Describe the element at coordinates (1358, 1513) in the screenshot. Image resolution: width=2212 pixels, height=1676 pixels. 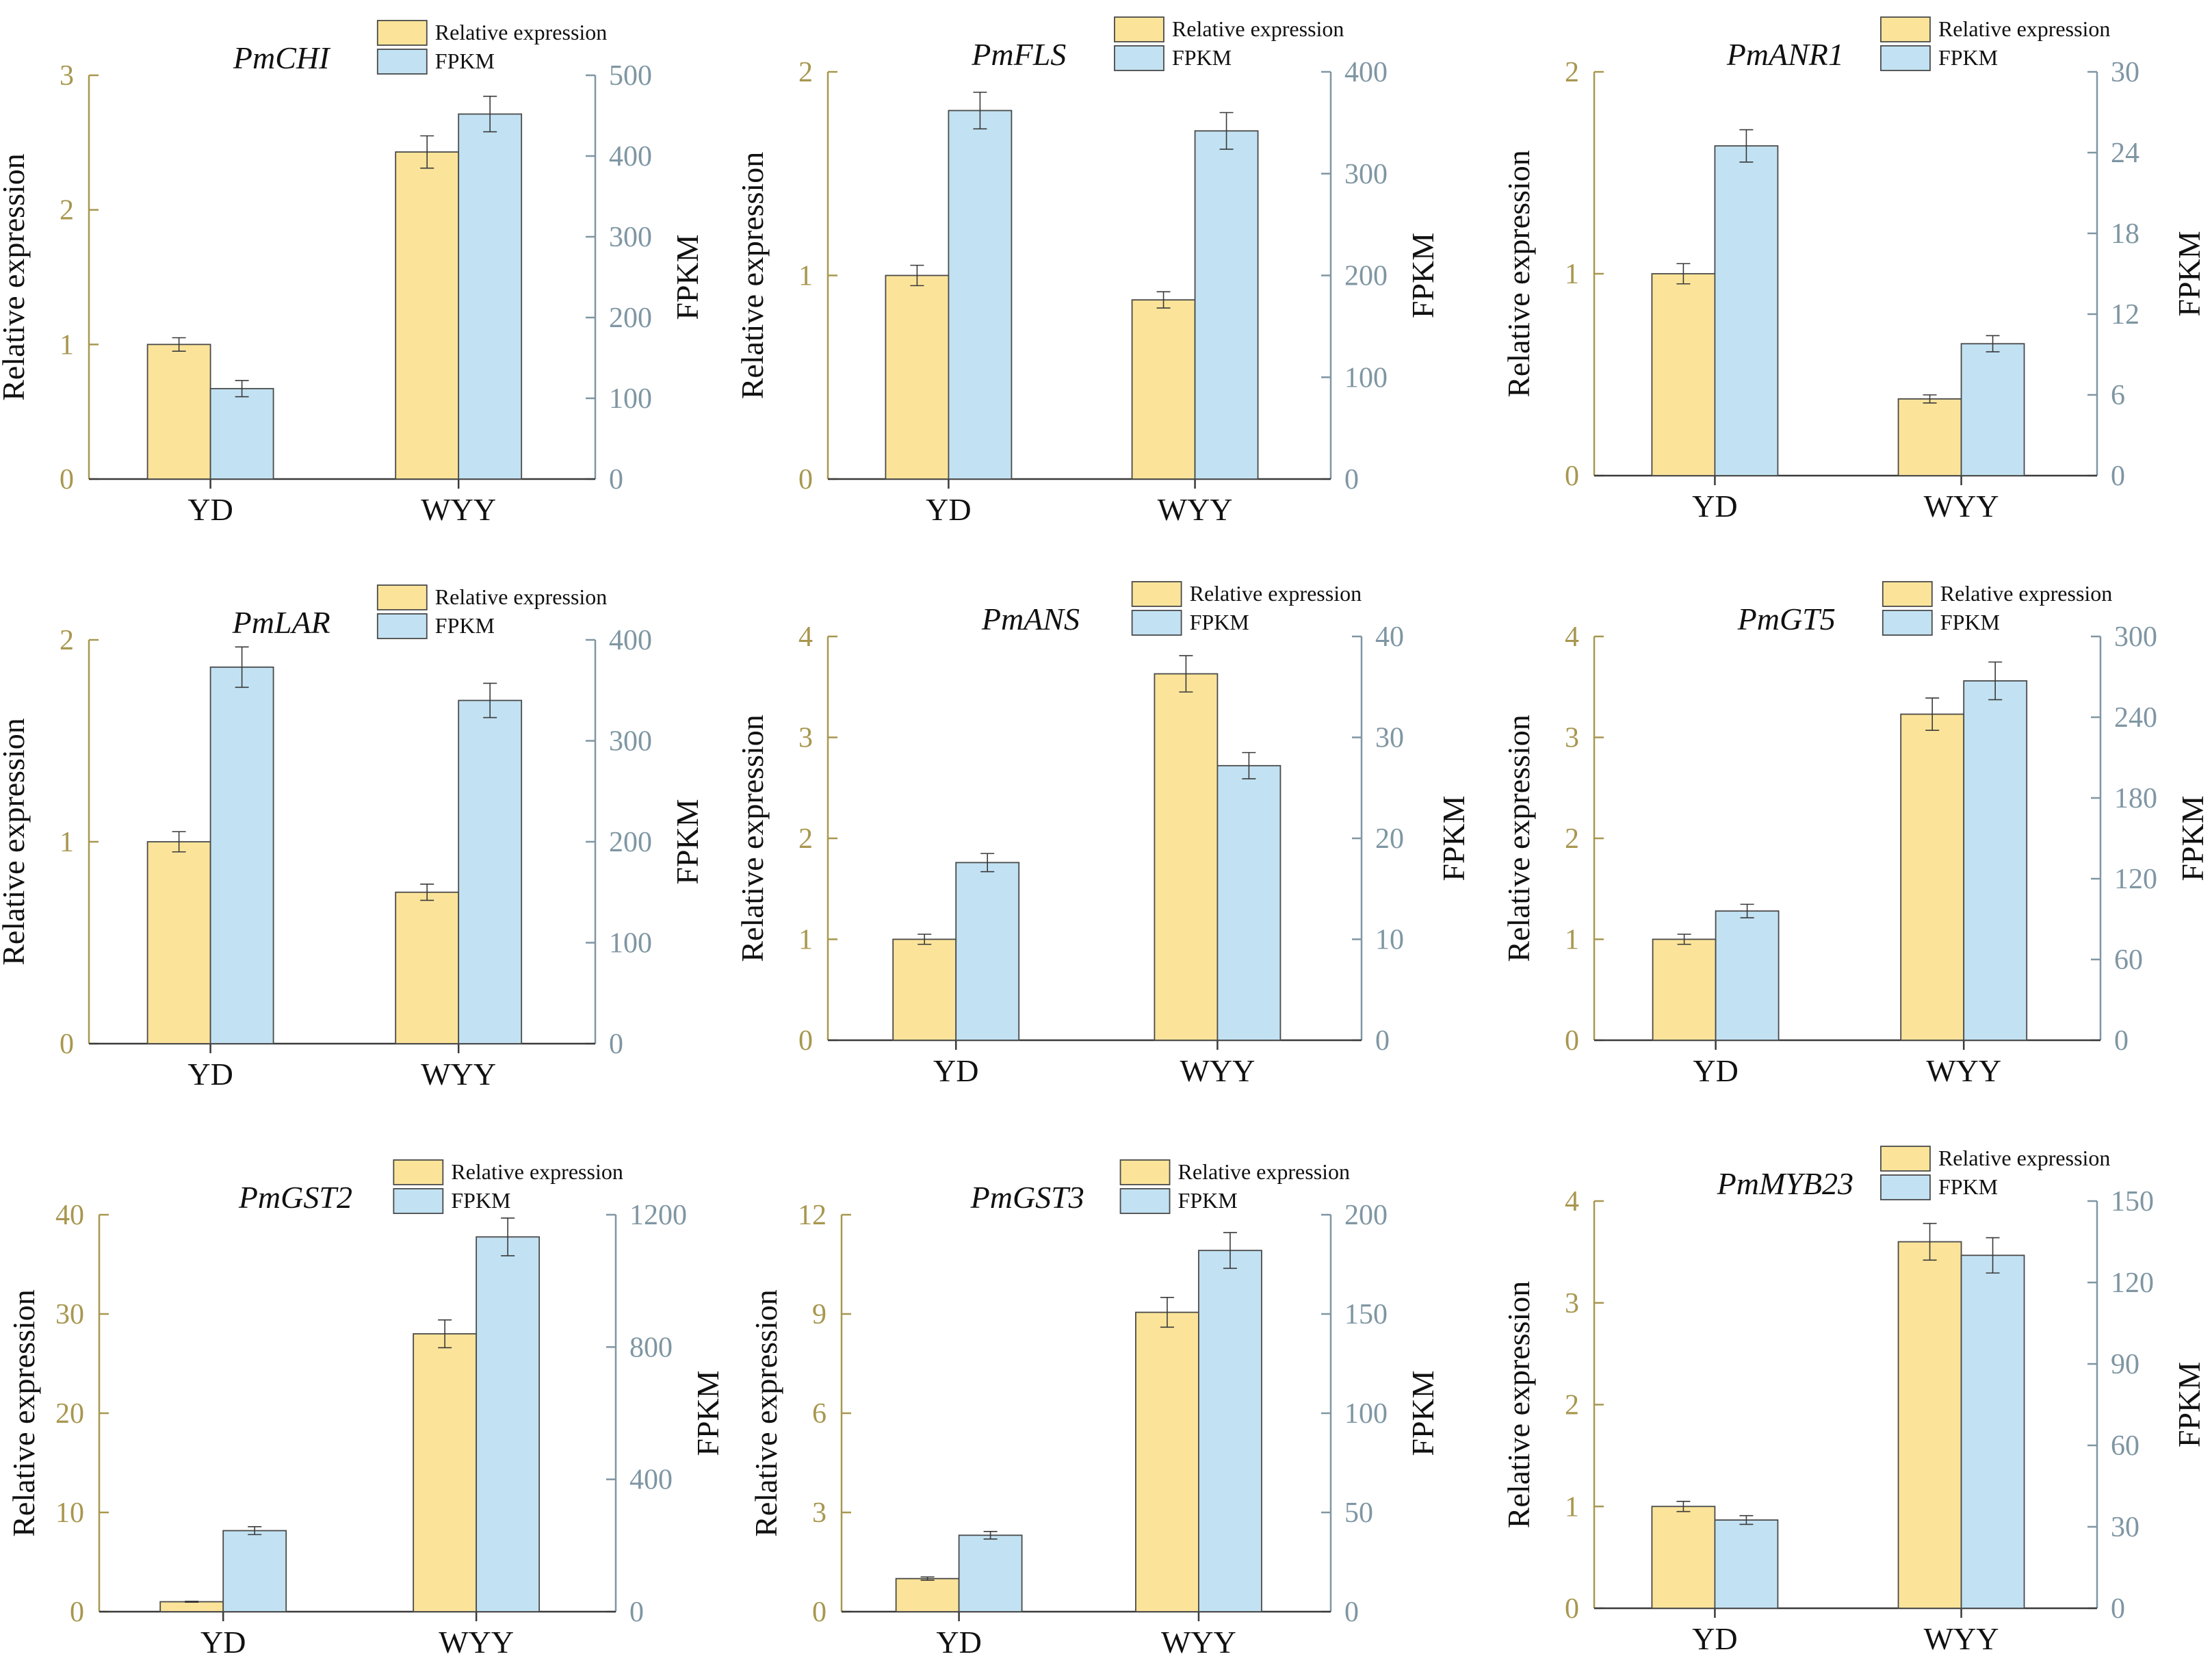
I see `right-tick-label: 50` at that location.